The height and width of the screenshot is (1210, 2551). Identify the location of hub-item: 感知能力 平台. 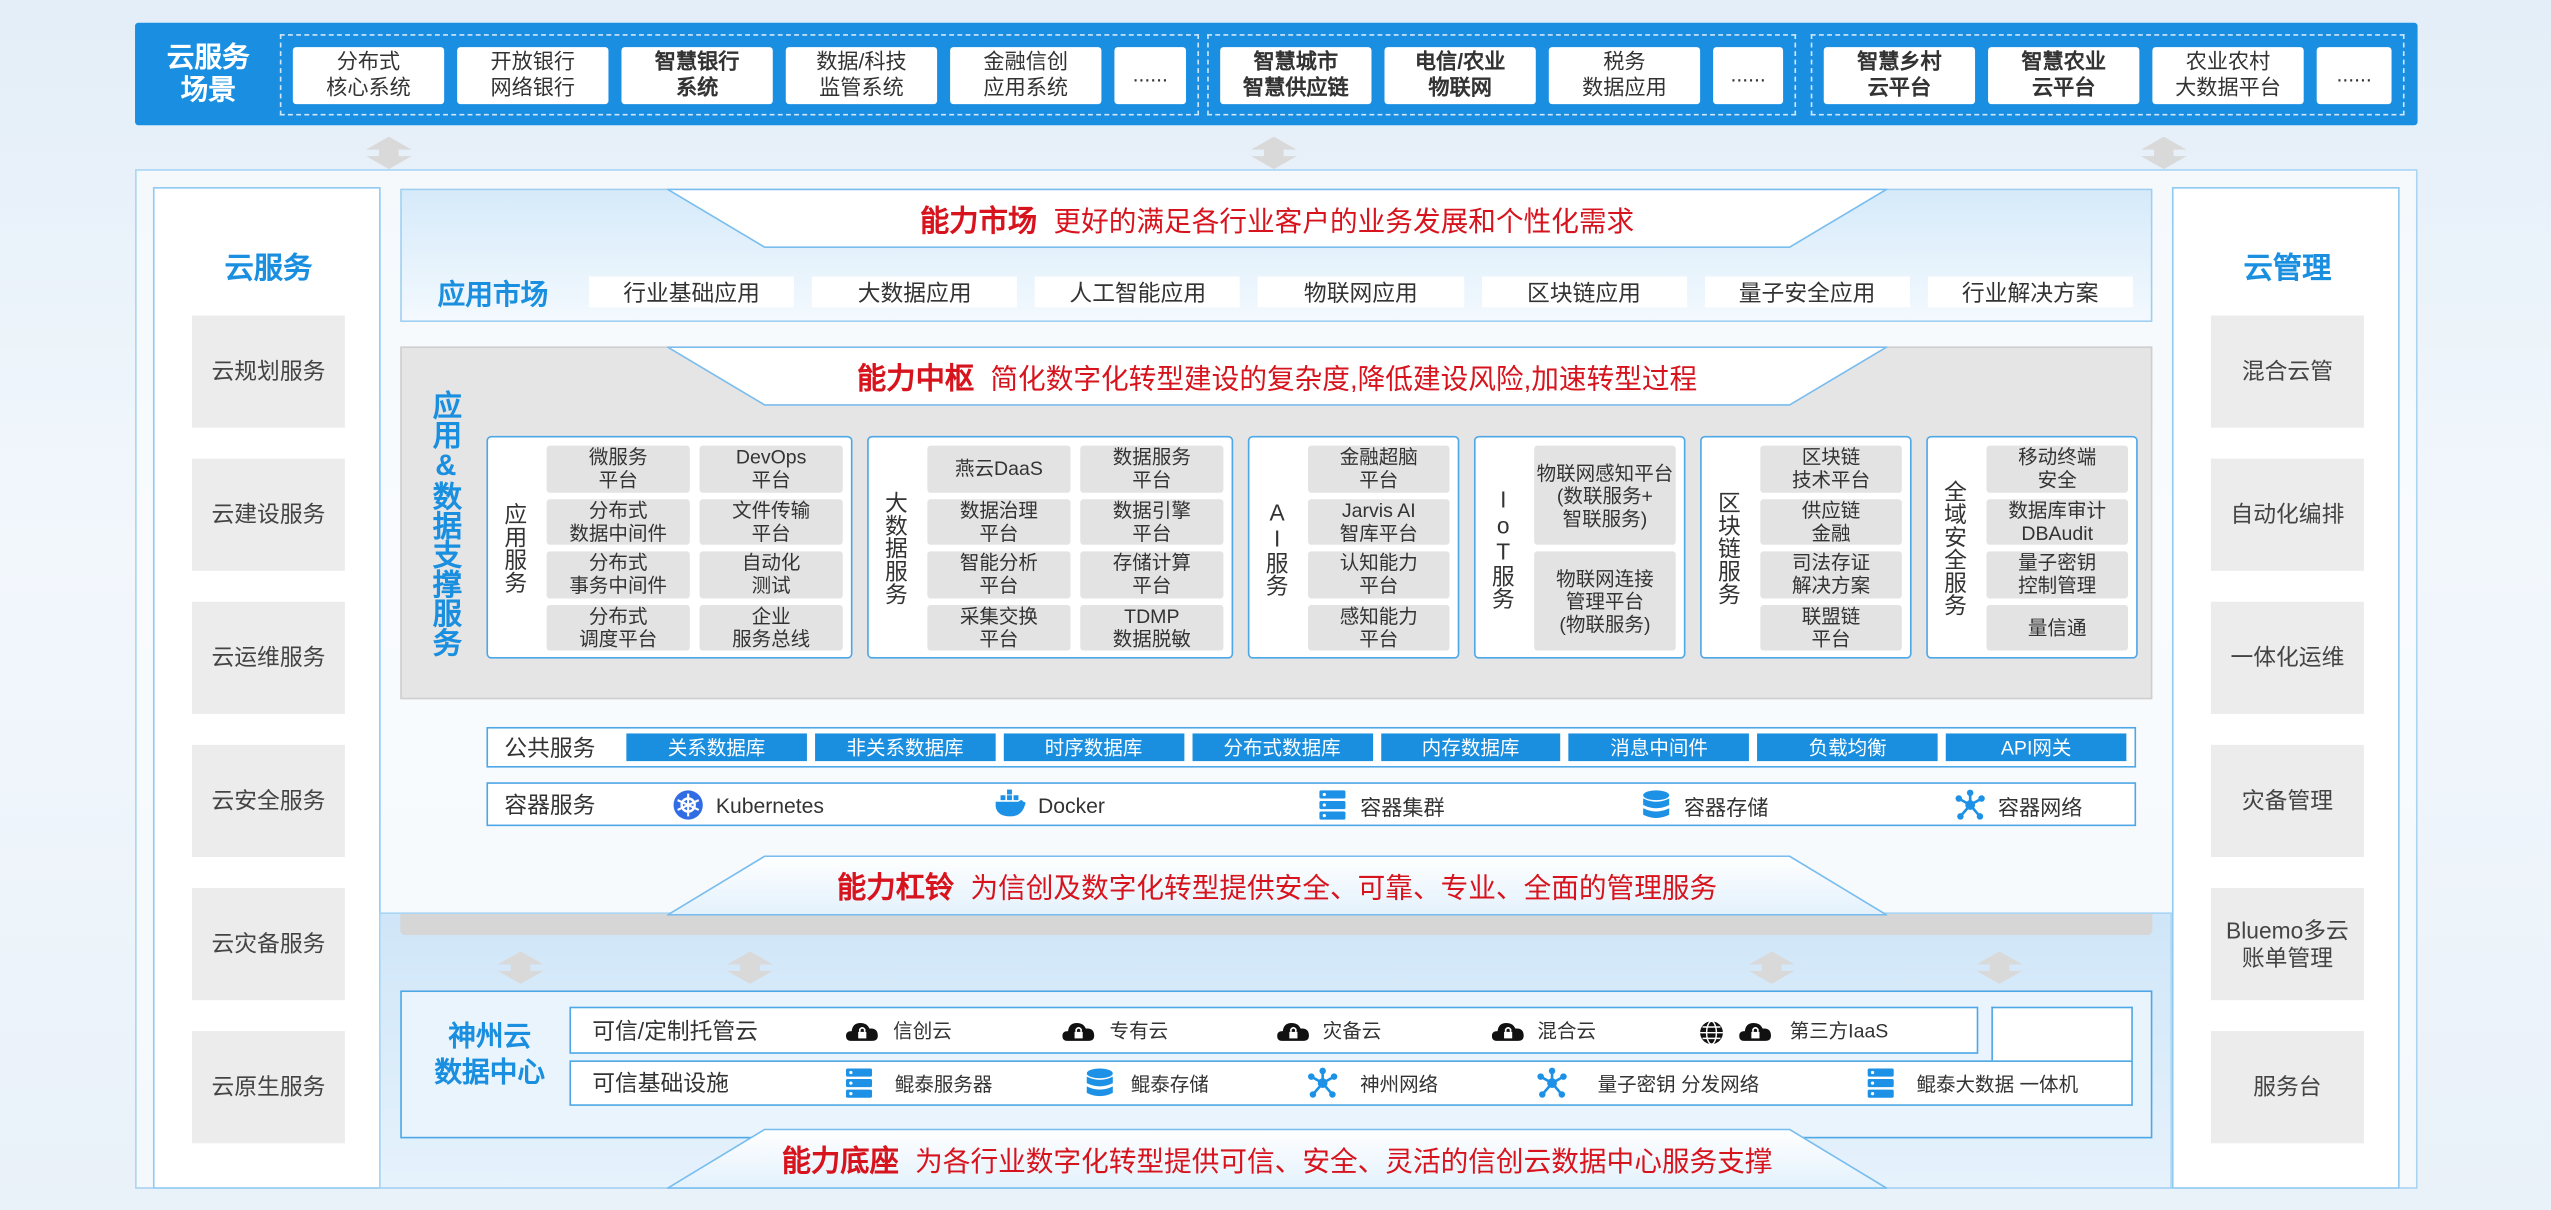
(1379, 627).